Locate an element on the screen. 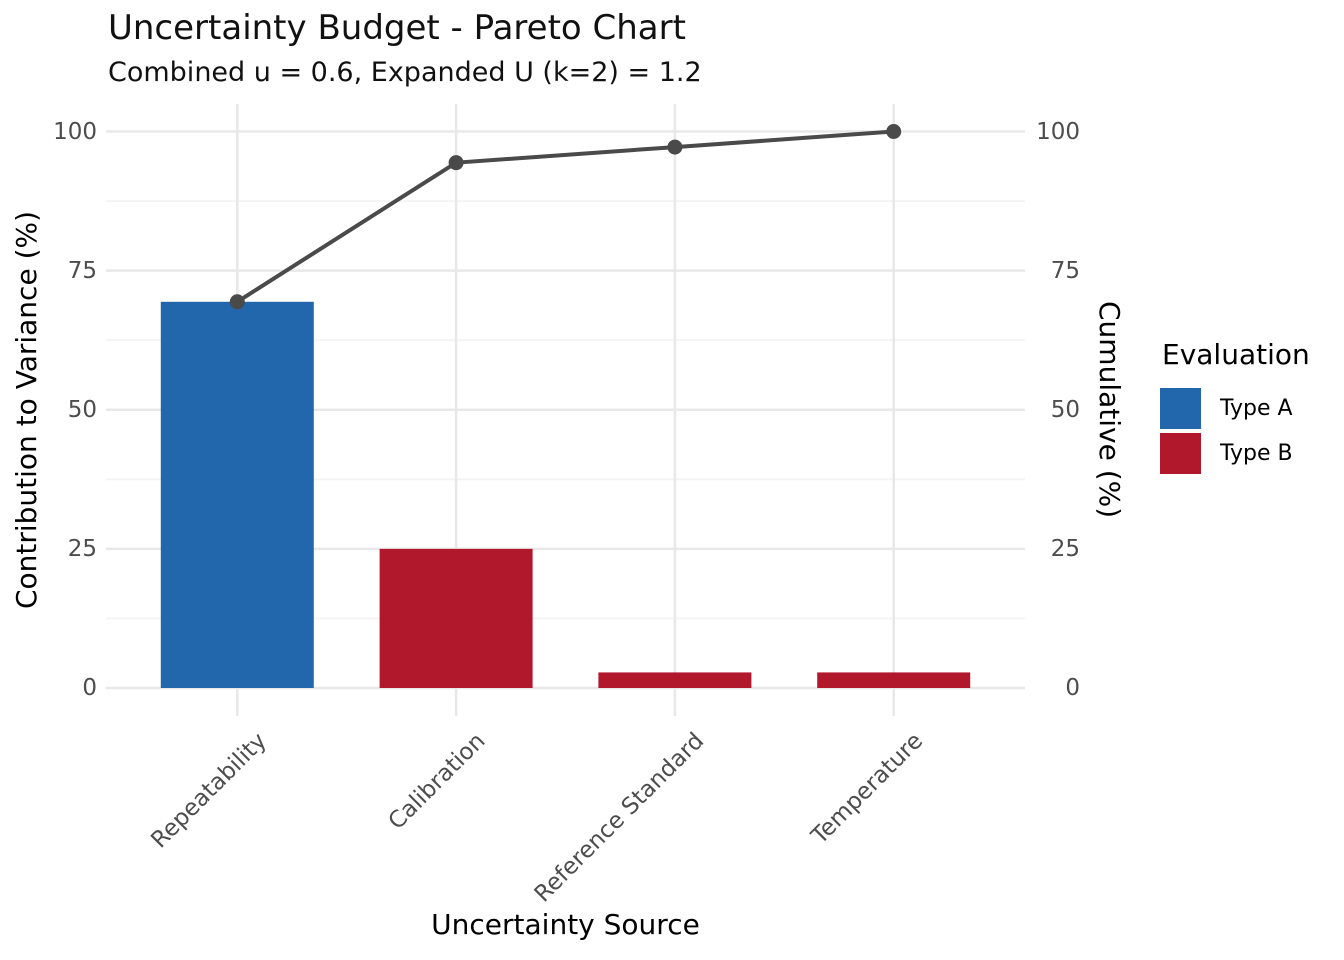  y-tick-label-left-75: 75 is located at coordinates (82, 270).